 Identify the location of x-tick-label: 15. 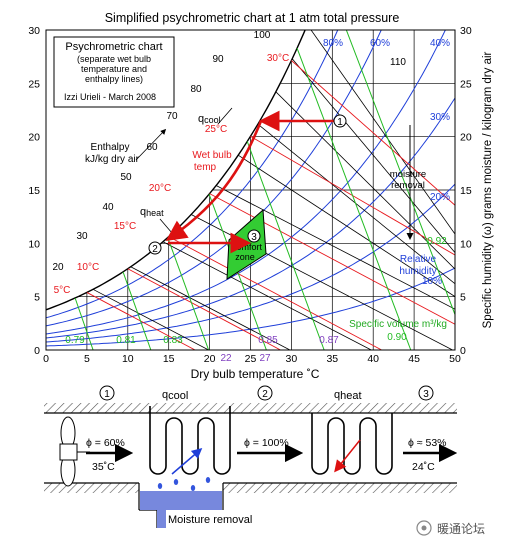
(169, 359).